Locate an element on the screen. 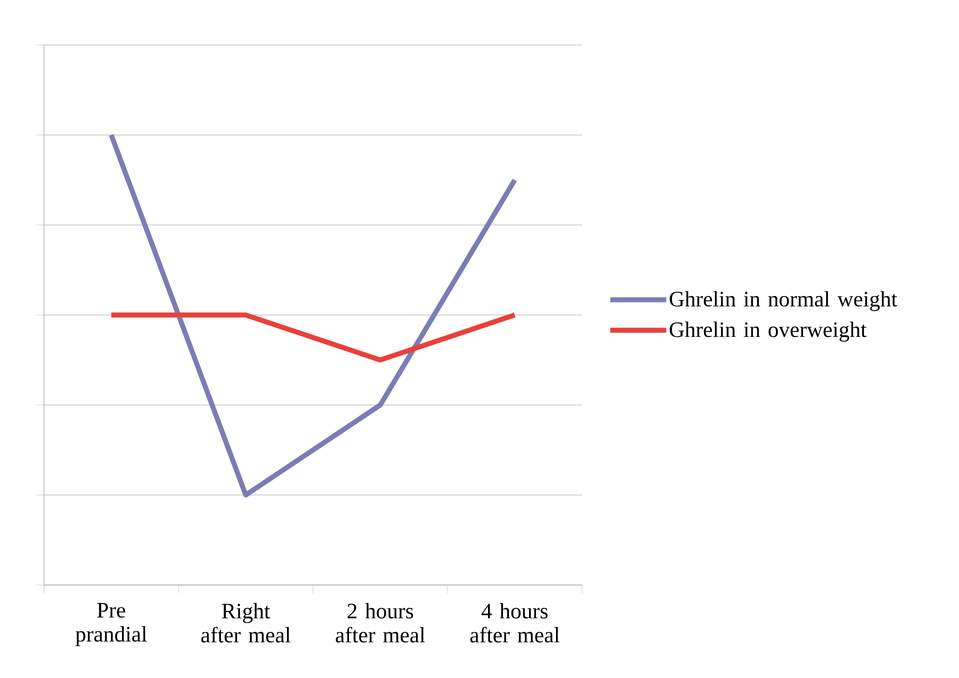 This screenshot has width=959, height=678. x-tick-label: Right after meal is located at coordinates (246, 623).